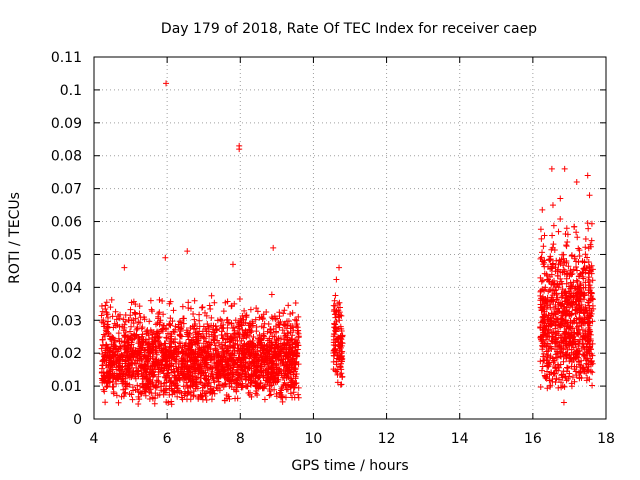 The height and width of the screenshot is (480, 640). Describe the element at coordinates (66, 58) in the screenshot. I see `y-tick-label: 0.11` at that location.